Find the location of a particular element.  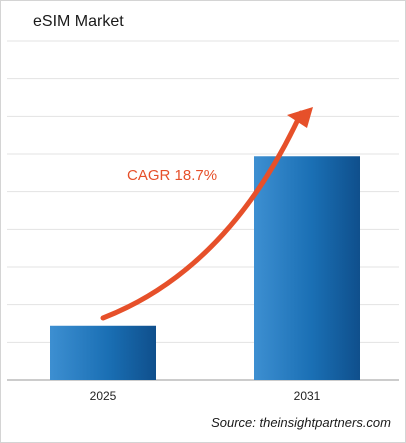

growth-arrow-head is located at coordinates (300, 117).